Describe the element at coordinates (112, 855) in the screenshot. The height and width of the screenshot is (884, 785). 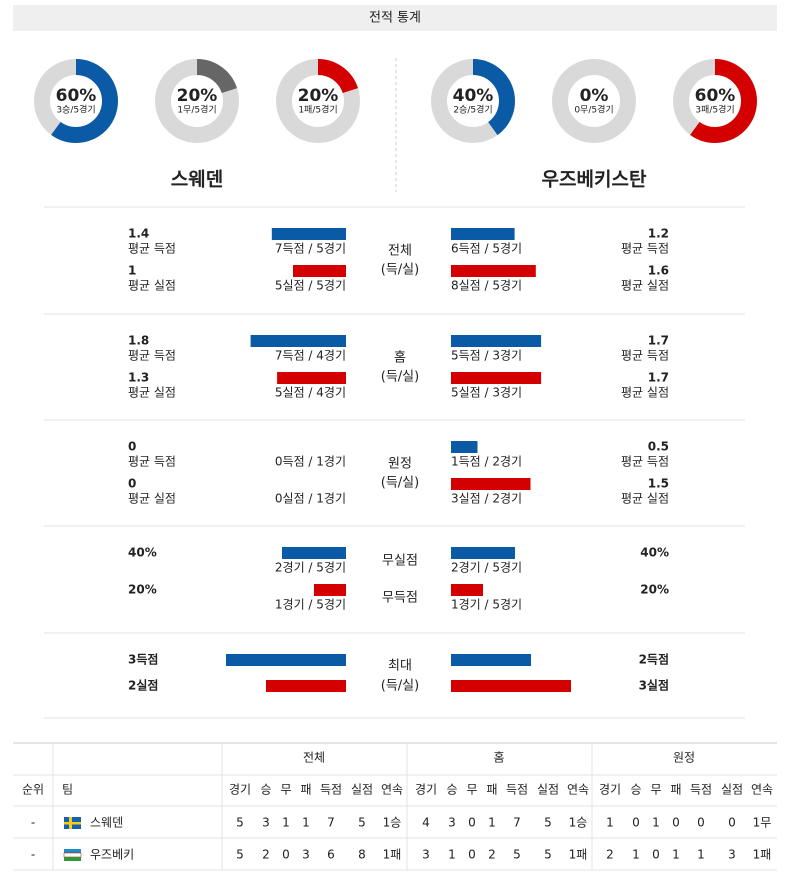
I see `team: 우즈베키` at that location.